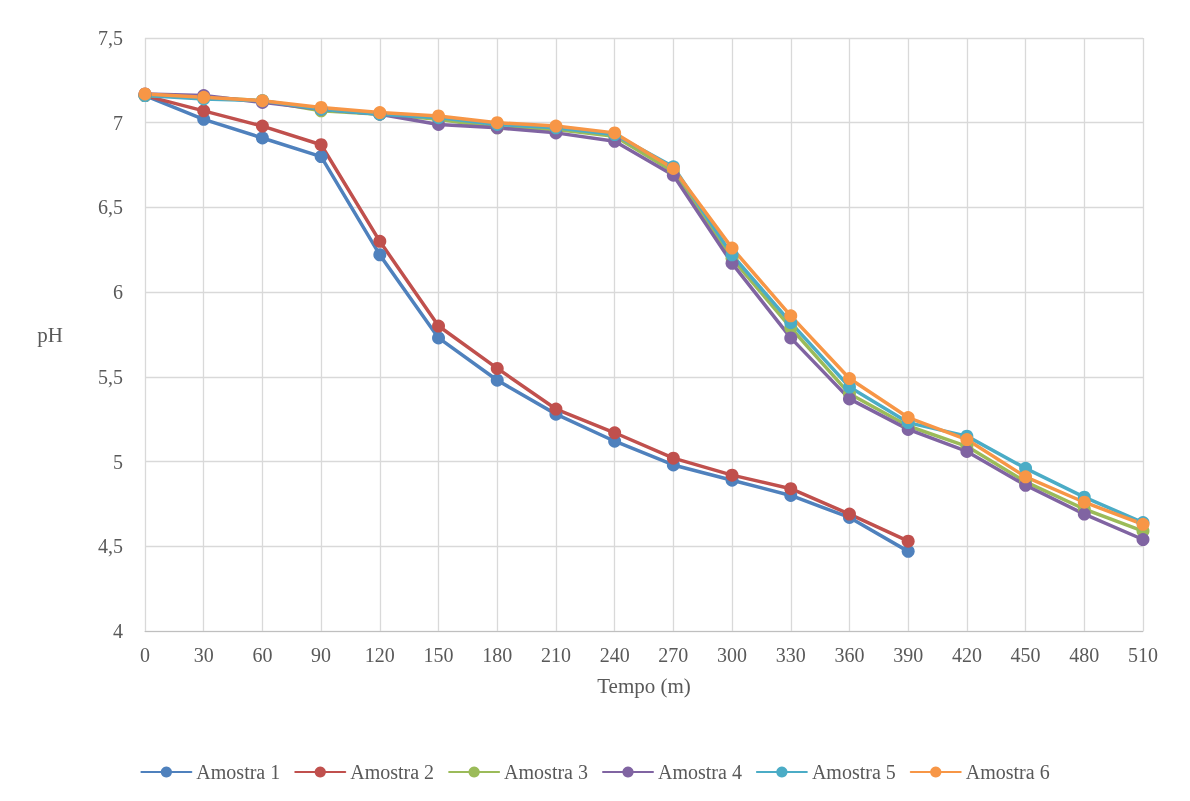 The image size is (1190, 801). I want to click on x-tick-label: 300, so click(732, 655).